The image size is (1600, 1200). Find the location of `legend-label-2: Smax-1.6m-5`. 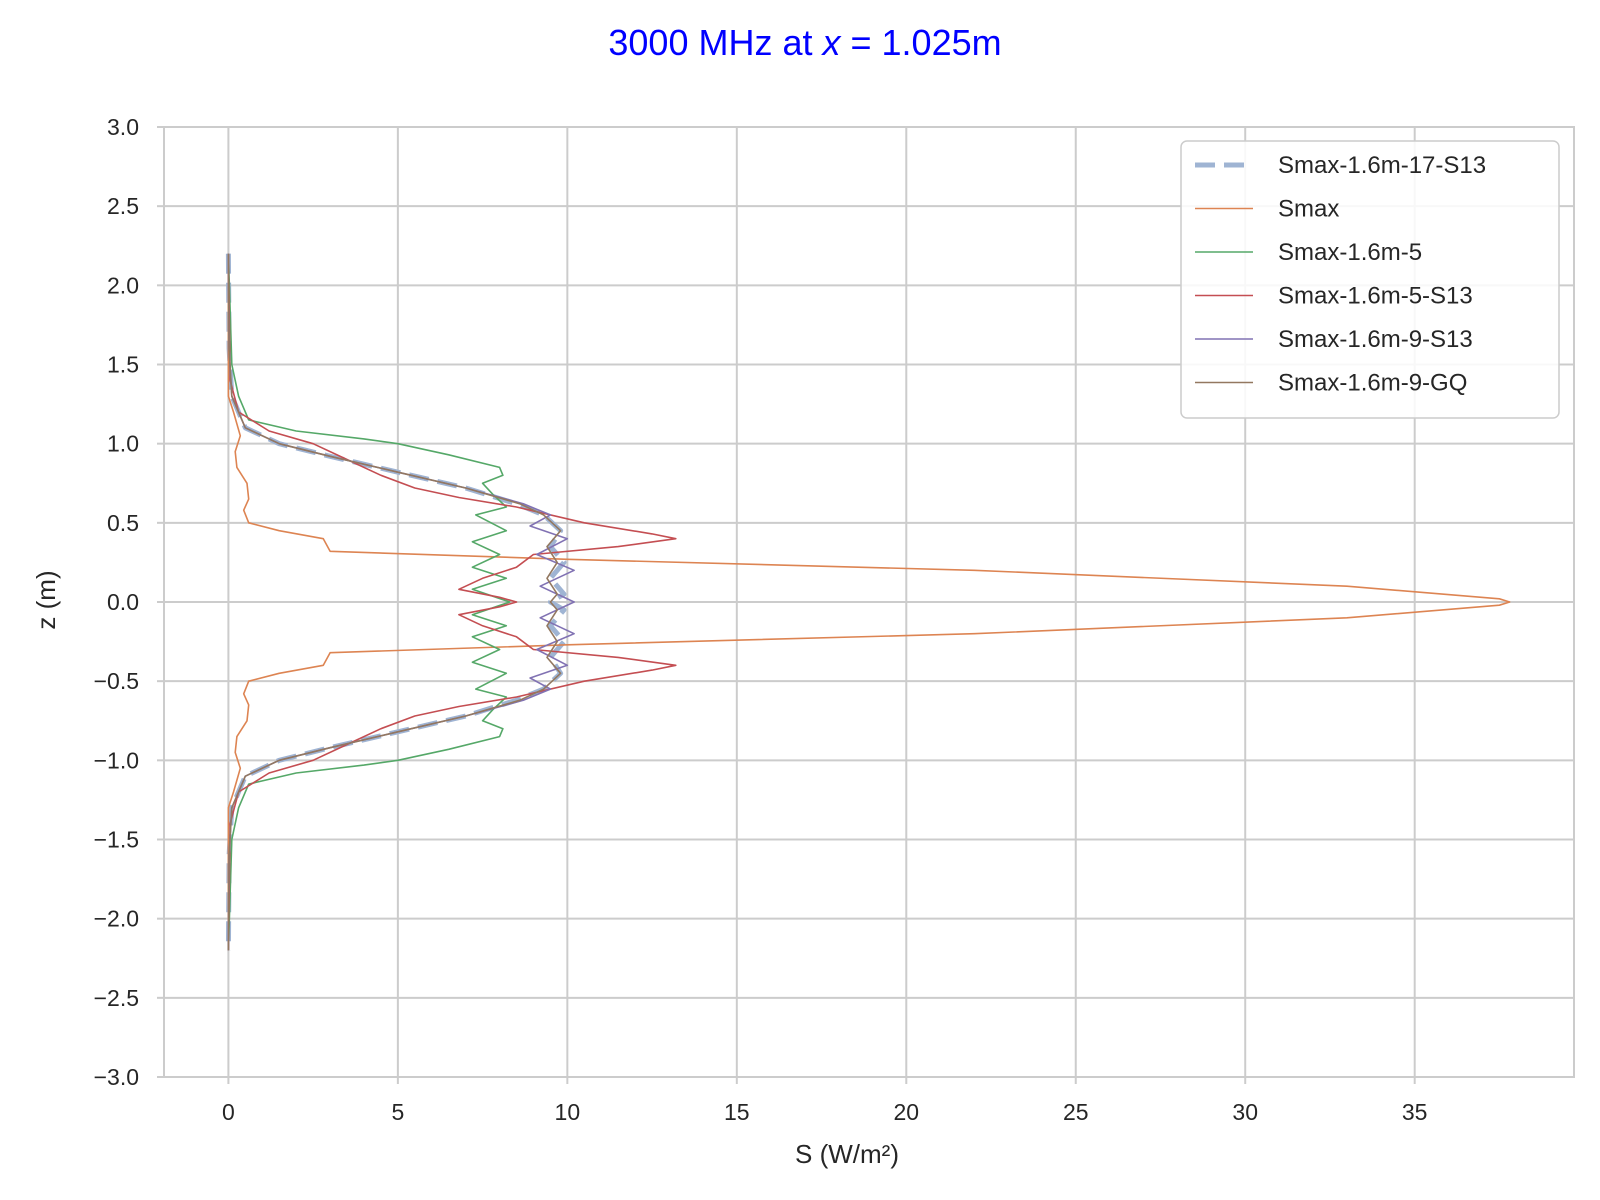

legend-label-2: Smax-1.6m-5 is located at coordinates (1350, 252).